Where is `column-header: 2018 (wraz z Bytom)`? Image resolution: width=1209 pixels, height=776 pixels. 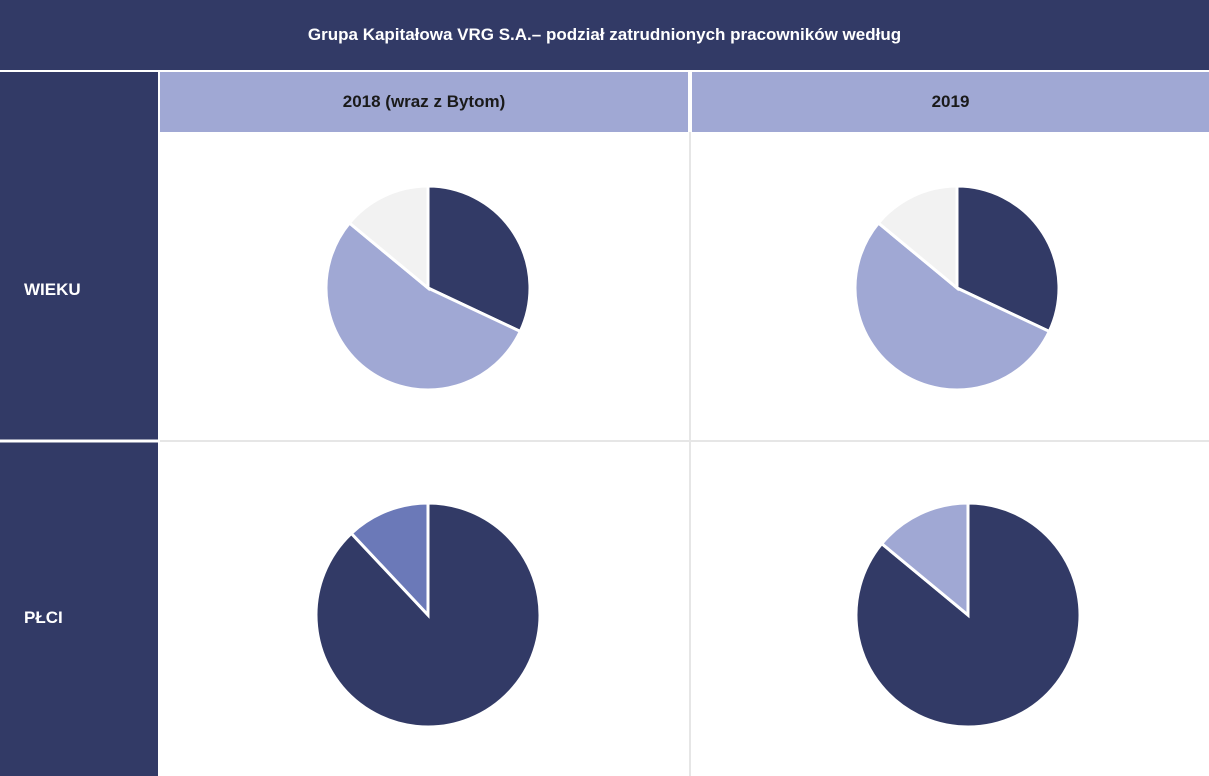 column-header: 2018 (wraz z Bytom) is located at coordinates (424, 101).